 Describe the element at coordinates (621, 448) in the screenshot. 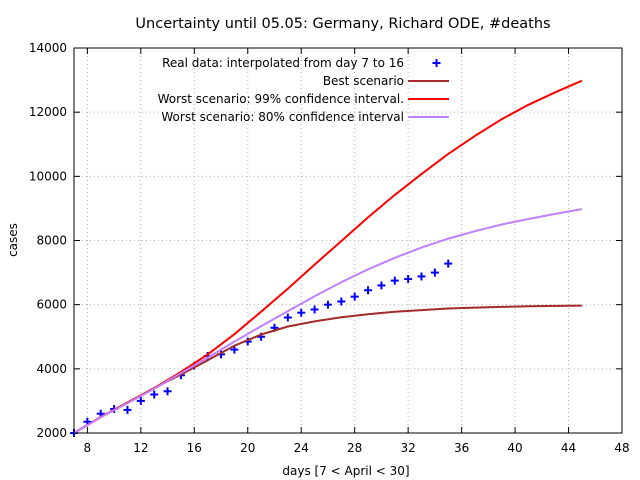

I see `x-tick-label: 48` at that location.